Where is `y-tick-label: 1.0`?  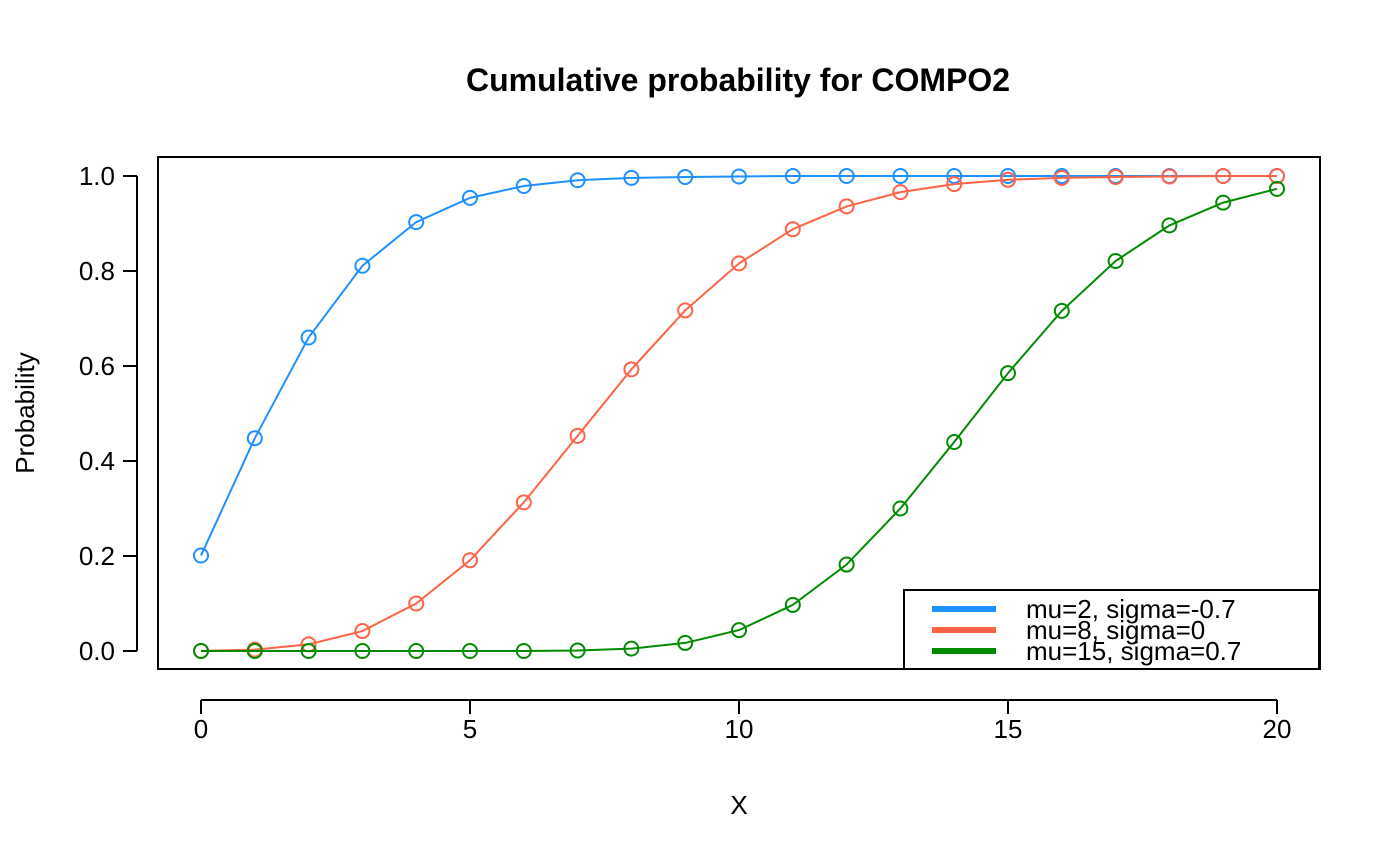
y-tick-label: 1.0 is located at coordinates (97, 176).